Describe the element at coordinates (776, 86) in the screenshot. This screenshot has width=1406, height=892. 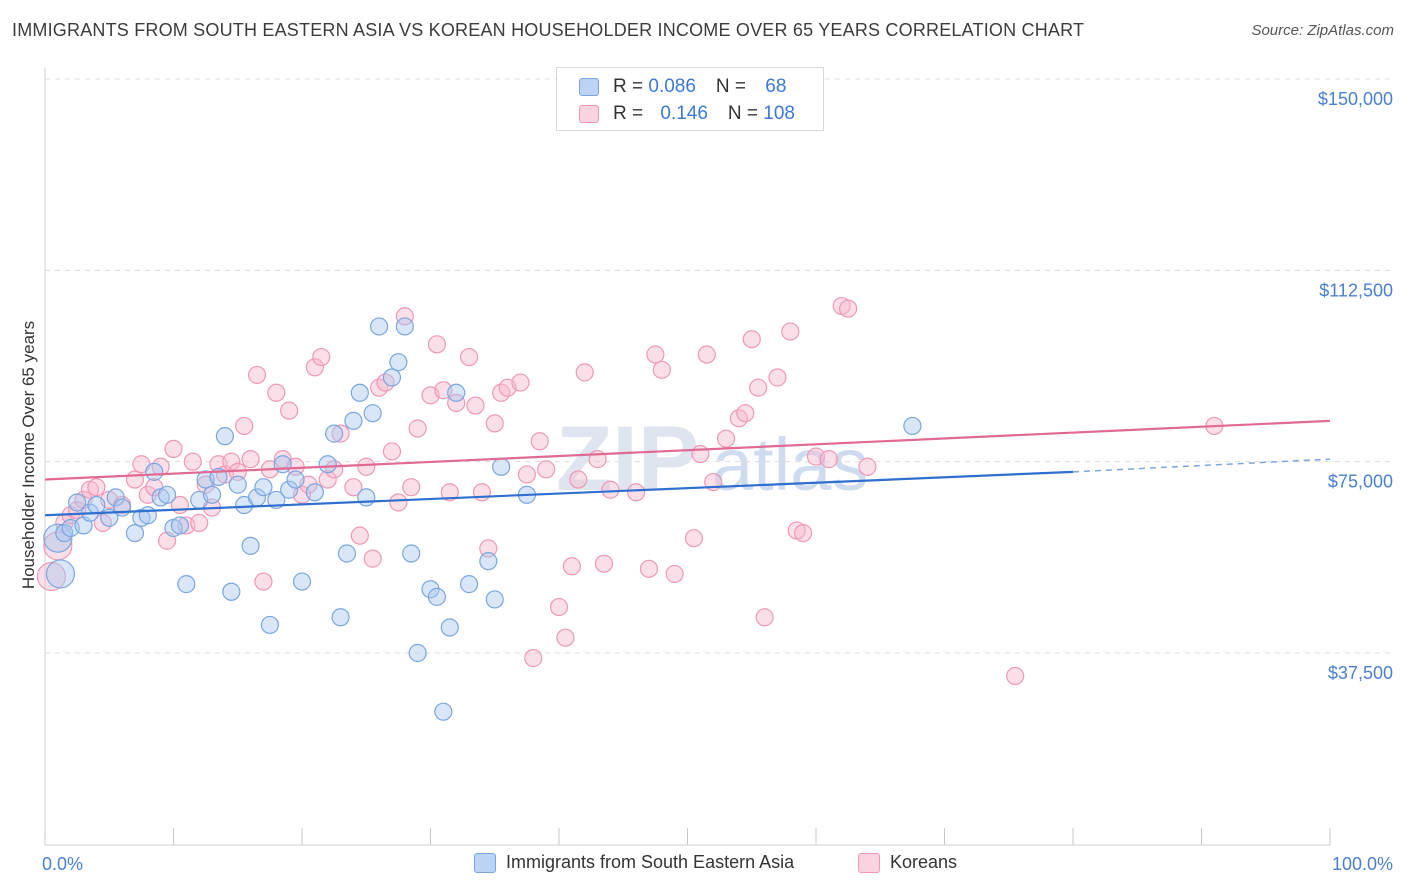
I see `legend-n-value: 68` at that location.